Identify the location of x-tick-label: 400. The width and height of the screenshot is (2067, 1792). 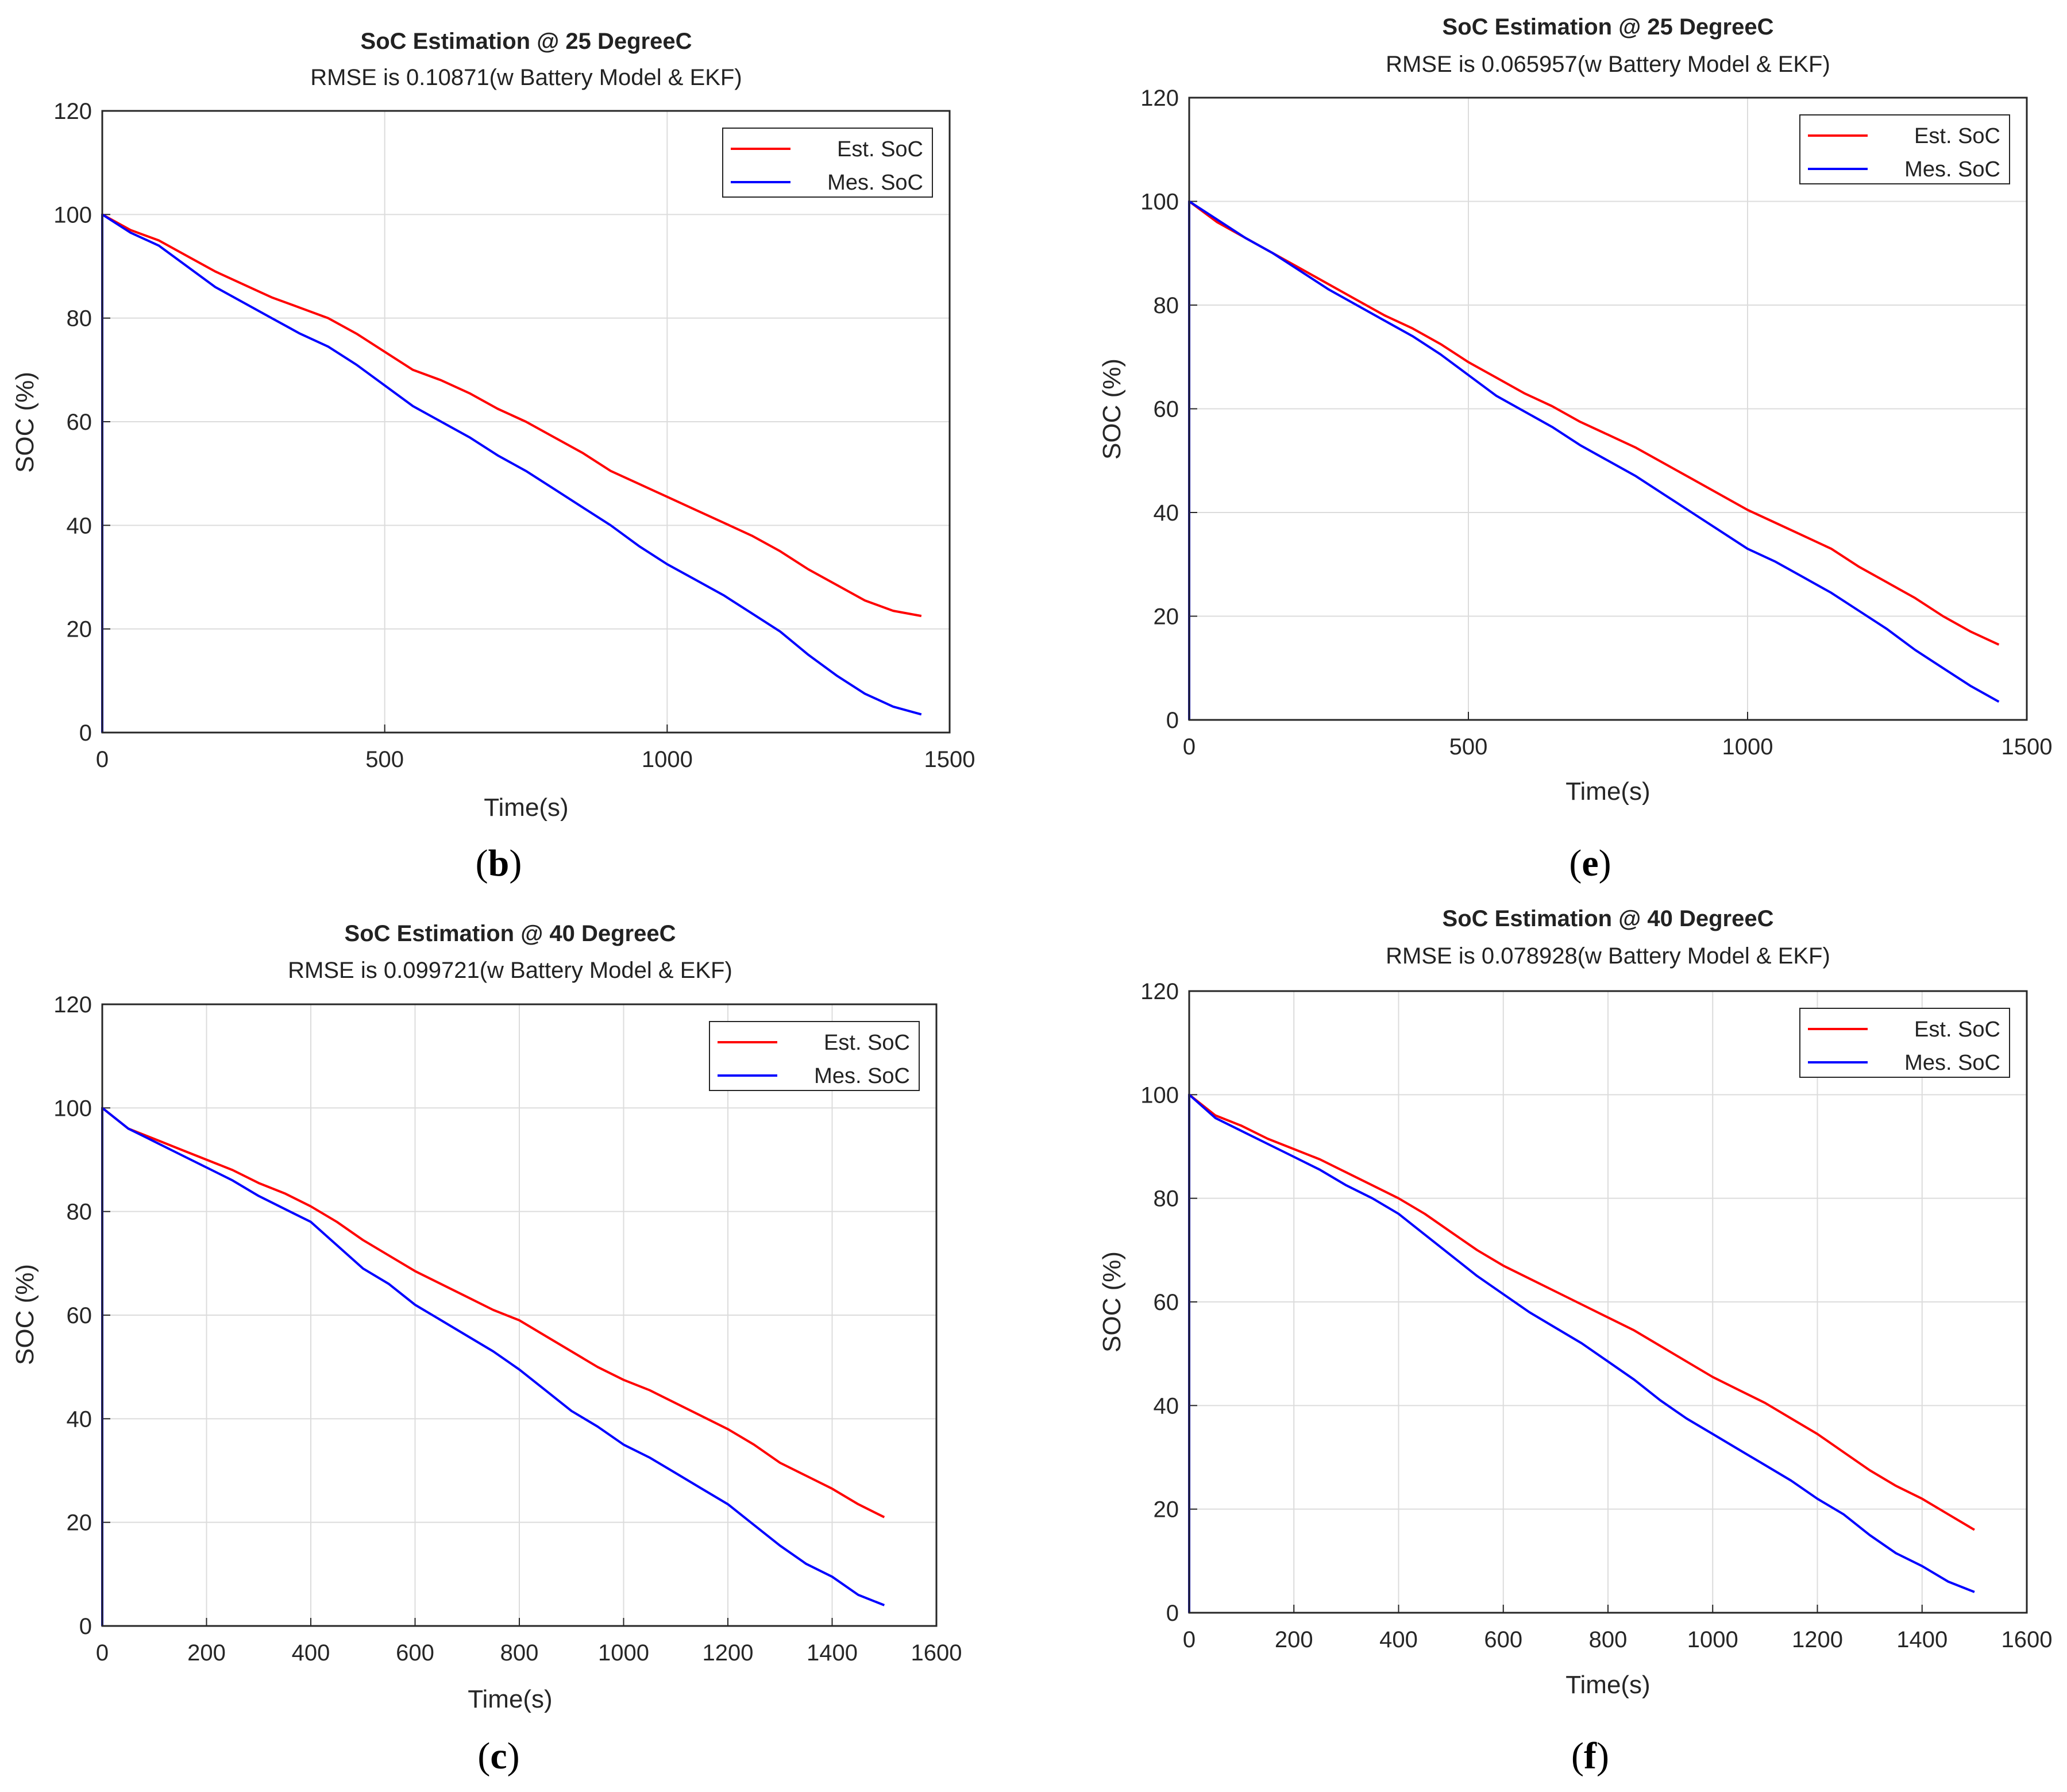
(311, 1653).